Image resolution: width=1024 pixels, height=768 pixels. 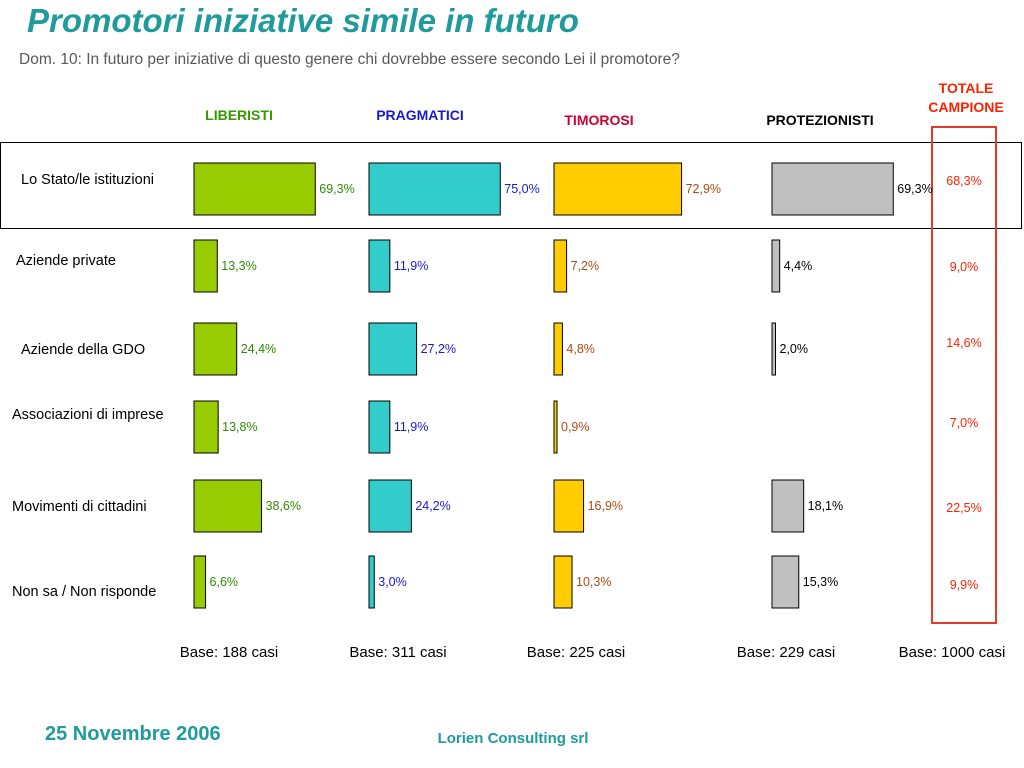 I want to click on total-value-stato: 68,3%, so click(x=963, y=181).